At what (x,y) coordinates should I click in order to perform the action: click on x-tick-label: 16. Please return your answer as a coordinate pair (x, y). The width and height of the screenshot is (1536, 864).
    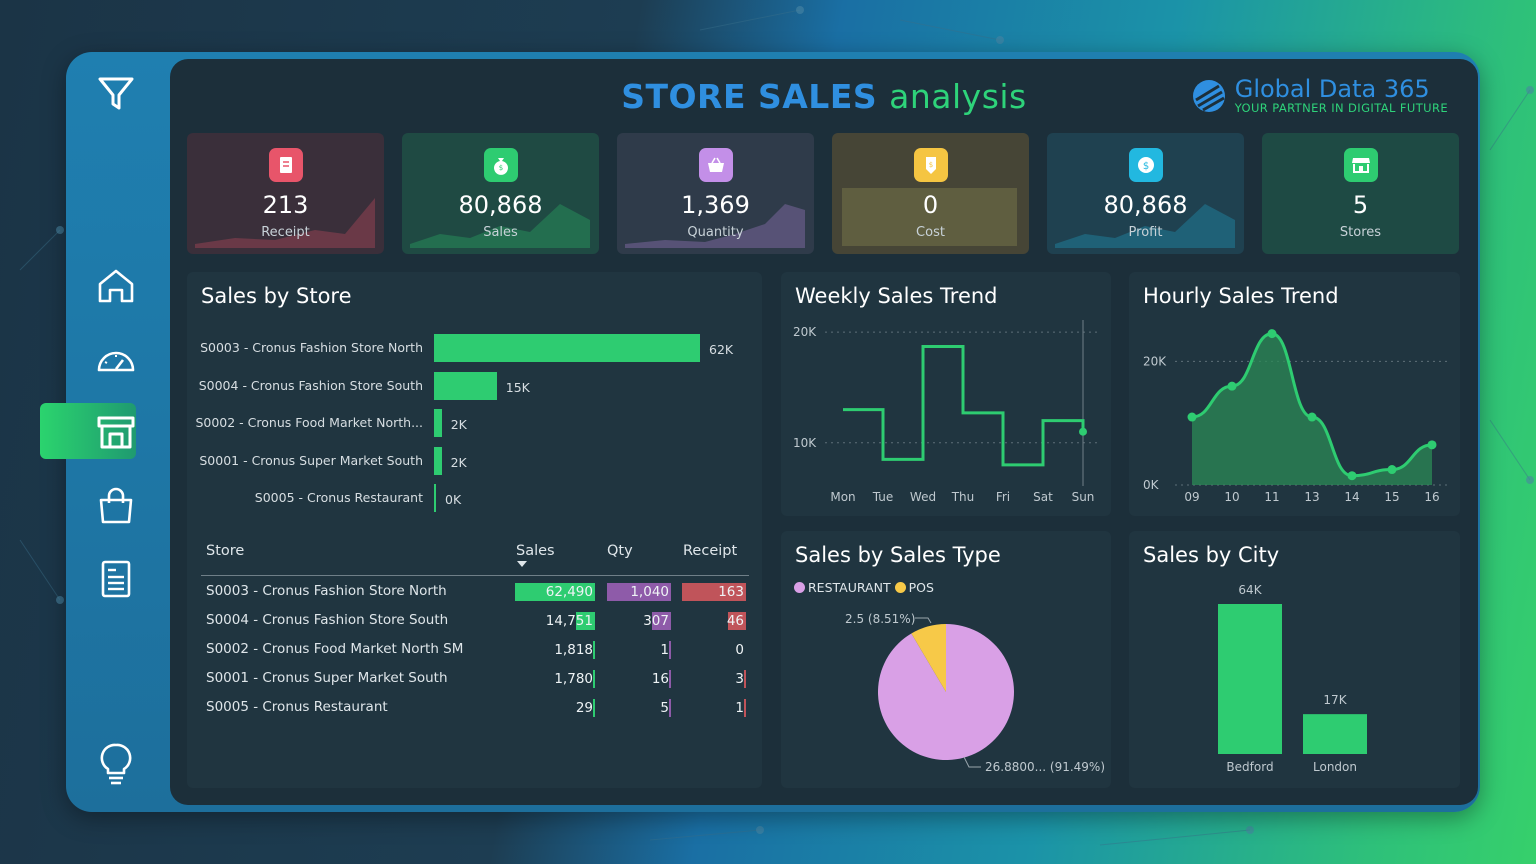
    Looking at the image, I should click on (1431, 497).